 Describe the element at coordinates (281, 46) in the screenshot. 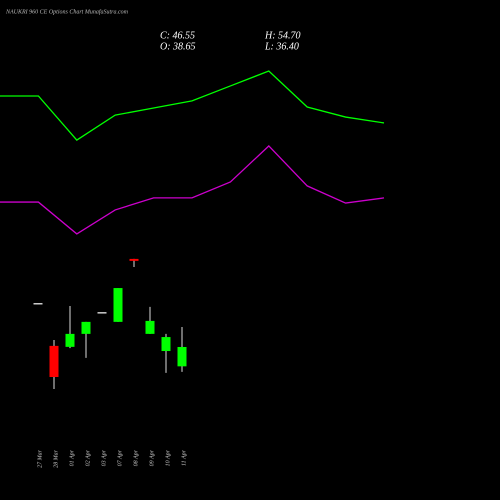

I see `low-label: L: 36.40` at that location.